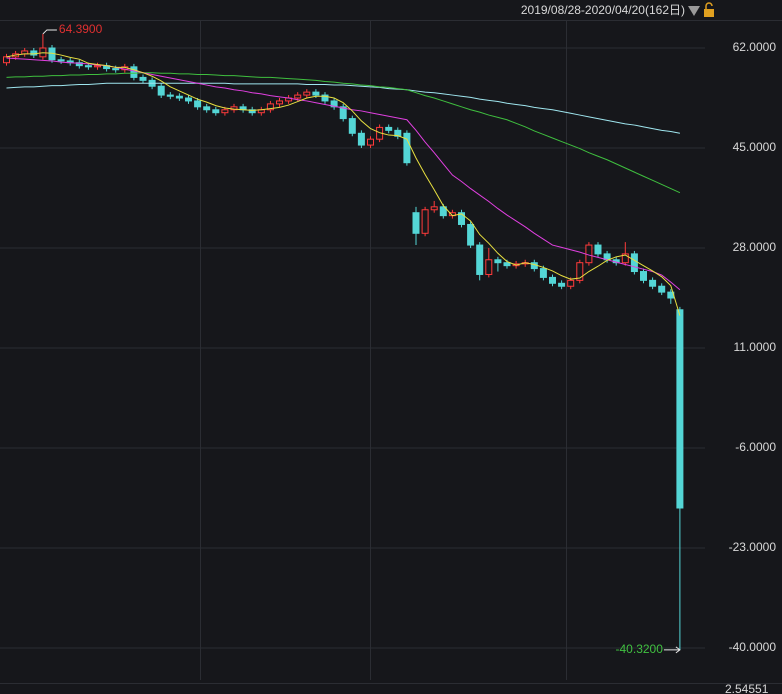  I want to click on lock-shackle, so click(709, 5).